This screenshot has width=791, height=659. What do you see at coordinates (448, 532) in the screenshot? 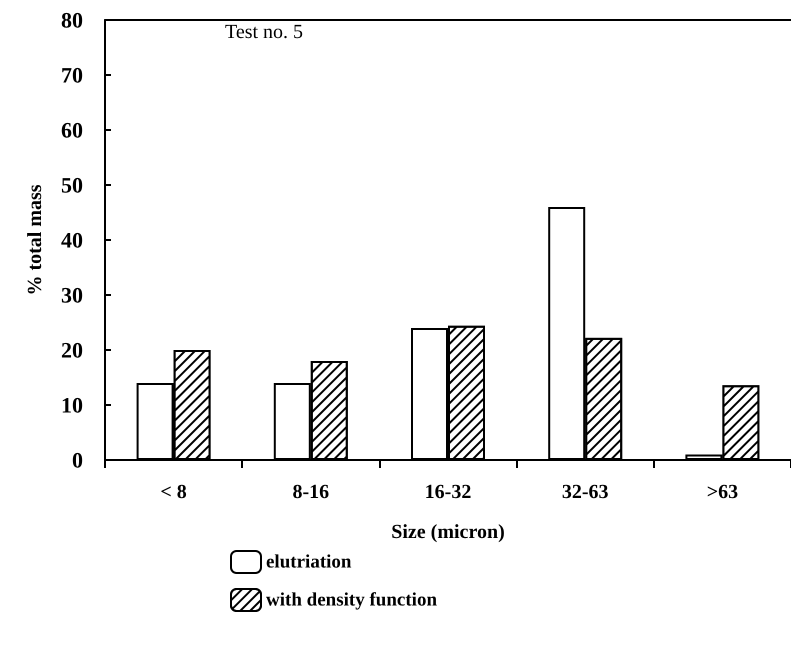
I see `x-axis-title: Size (micron)` at bounding box center [448, 532].